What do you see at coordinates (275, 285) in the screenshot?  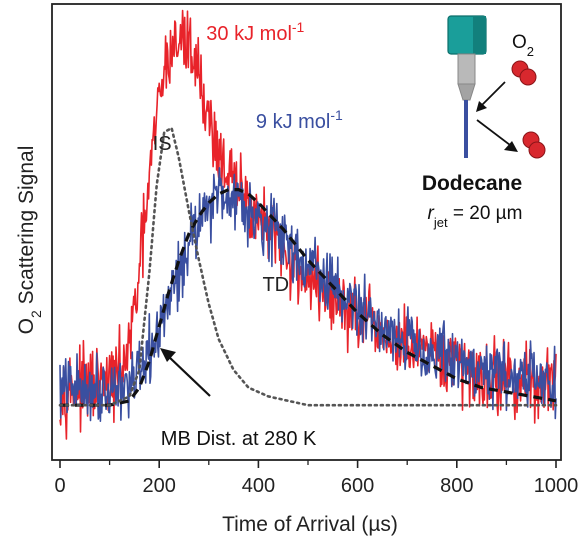 I see `annotation-td: TD` at bounding box center [275, 285].